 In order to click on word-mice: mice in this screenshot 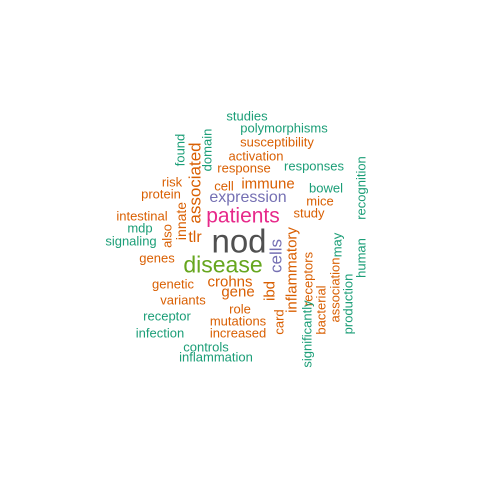, I will do `click(320, 201)`.